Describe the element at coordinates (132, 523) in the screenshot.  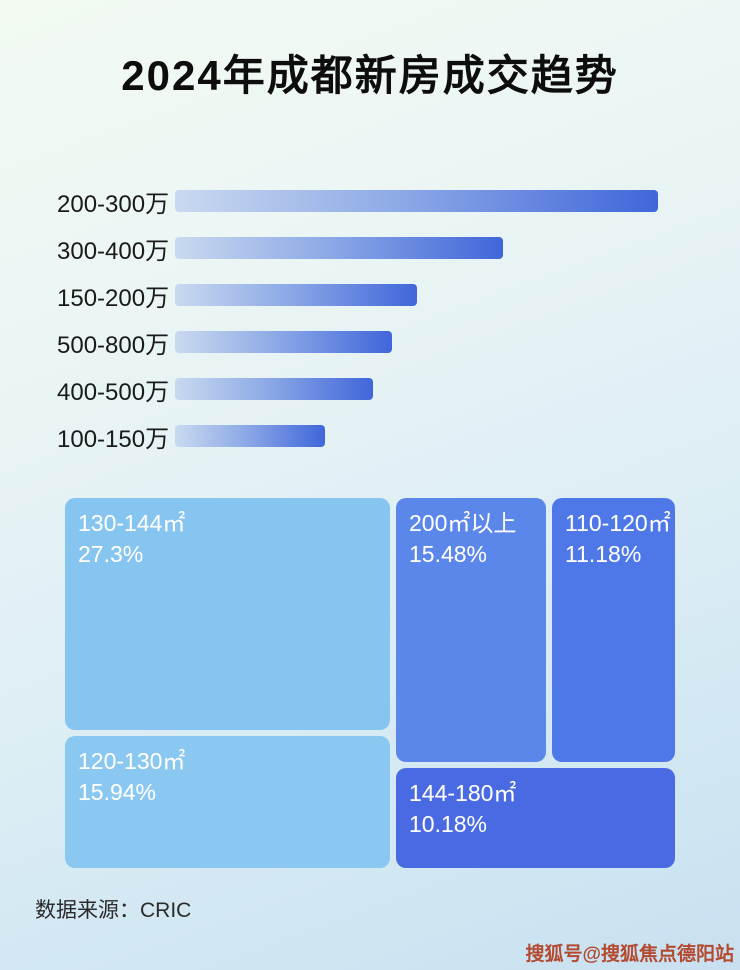
I see `treemap-tile-label: 130-144㎡` at that location.